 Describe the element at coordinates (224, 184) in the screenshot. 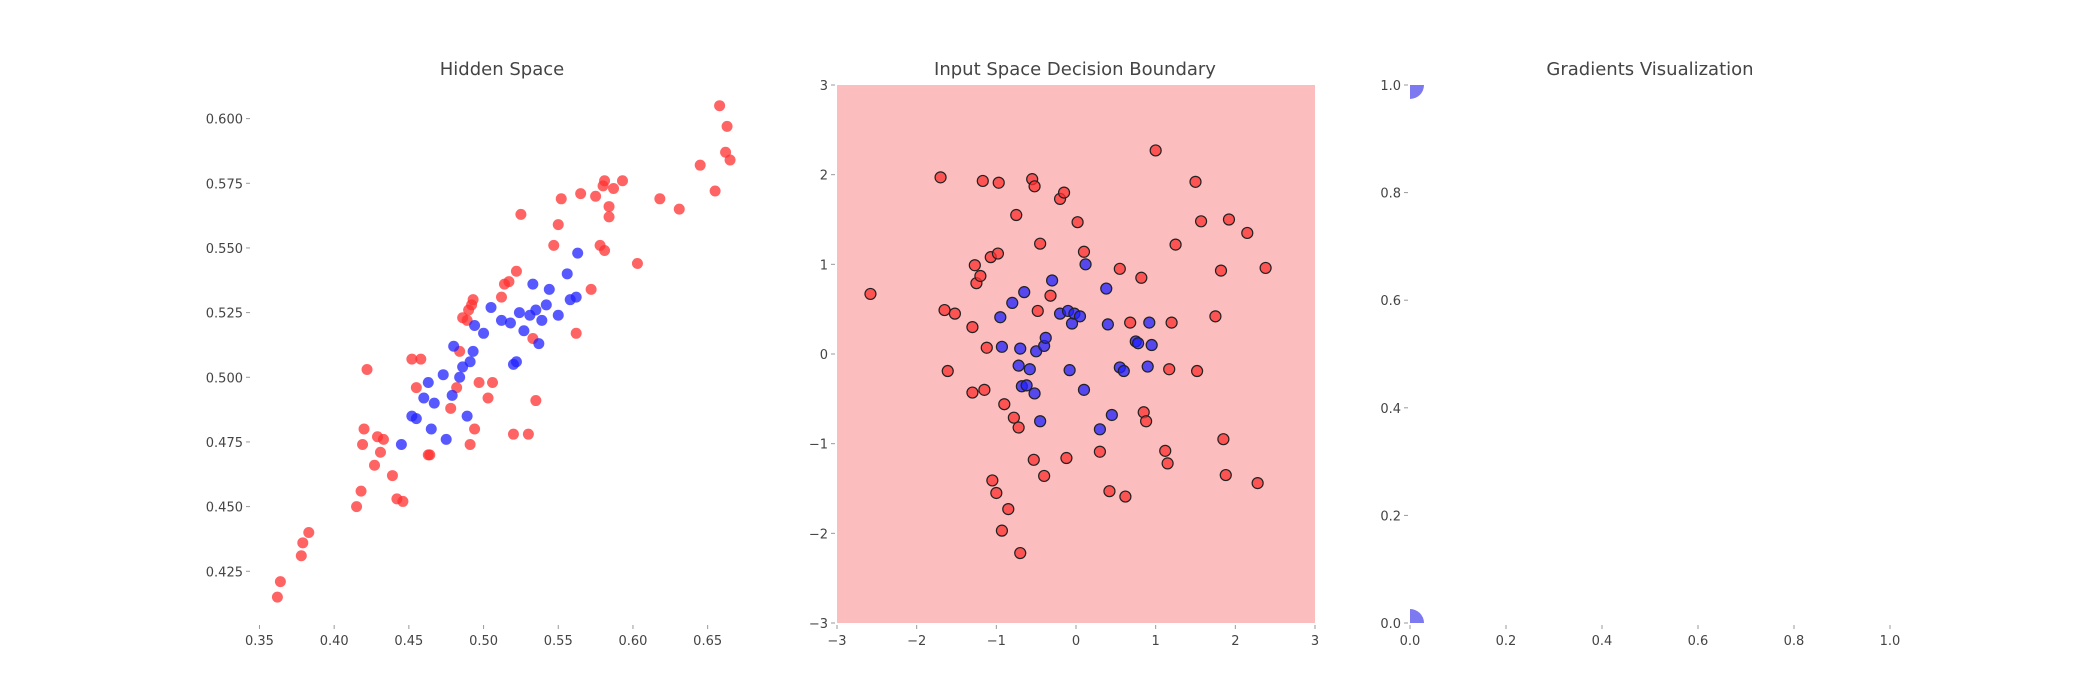

I see `y-tick-label: 0.575` at that location.